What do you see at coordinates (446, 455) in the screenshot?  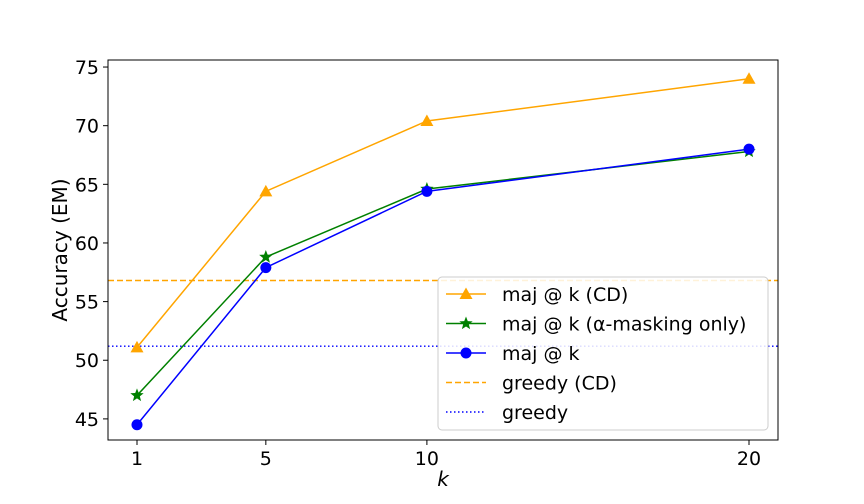 I see `x-axis-ticks: 1 5 10 20` at bounding box center [446, 455].